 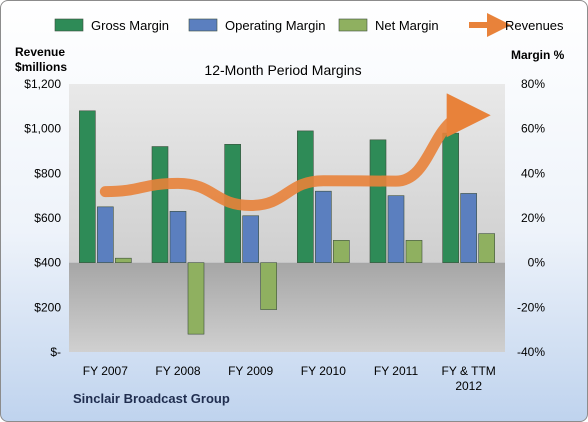 What do you see at coordinates (407, 25) in the screenshot?
I see `legend-net-margin-label: Net Margin` at bounding box center [407, 25].